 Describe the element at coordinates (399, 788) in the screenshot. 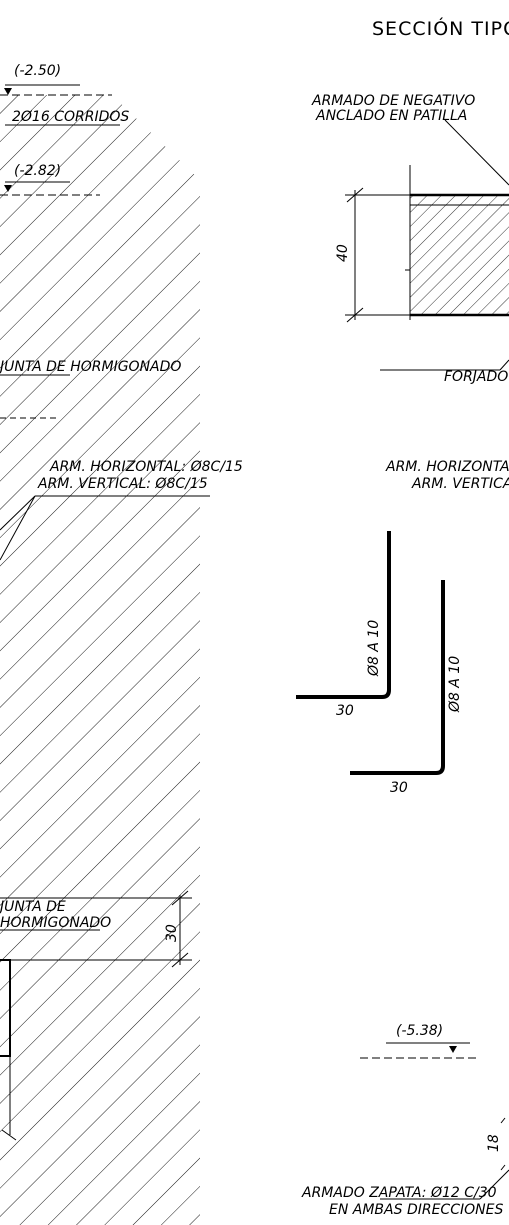

I see `dim-foot-right: 30` at that location.